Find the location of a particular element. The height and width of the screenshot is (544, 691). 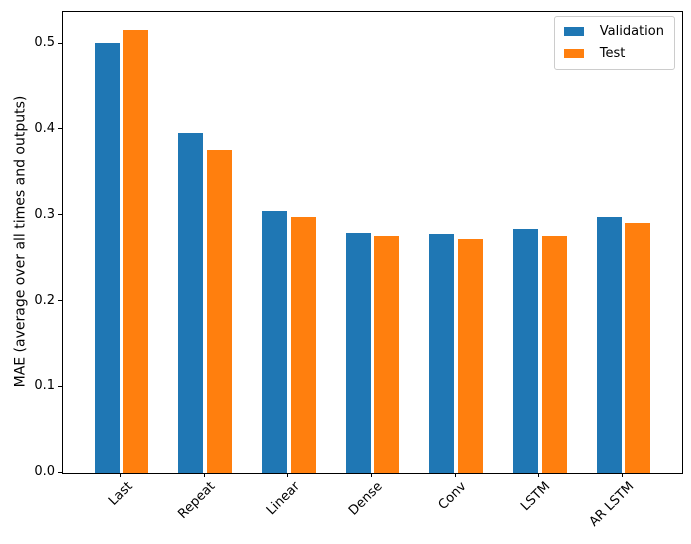

legend-item-validation: Validation is located at coordinates (613, 31).